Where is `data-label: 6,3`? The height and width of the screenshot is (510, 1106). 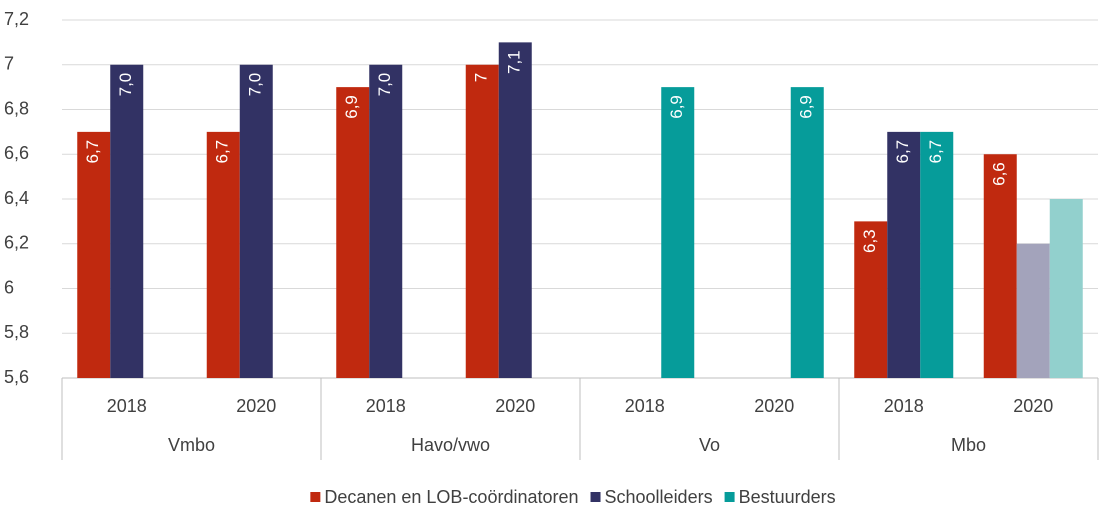
data-label: 6,3 is located at coordinates (869, 241).